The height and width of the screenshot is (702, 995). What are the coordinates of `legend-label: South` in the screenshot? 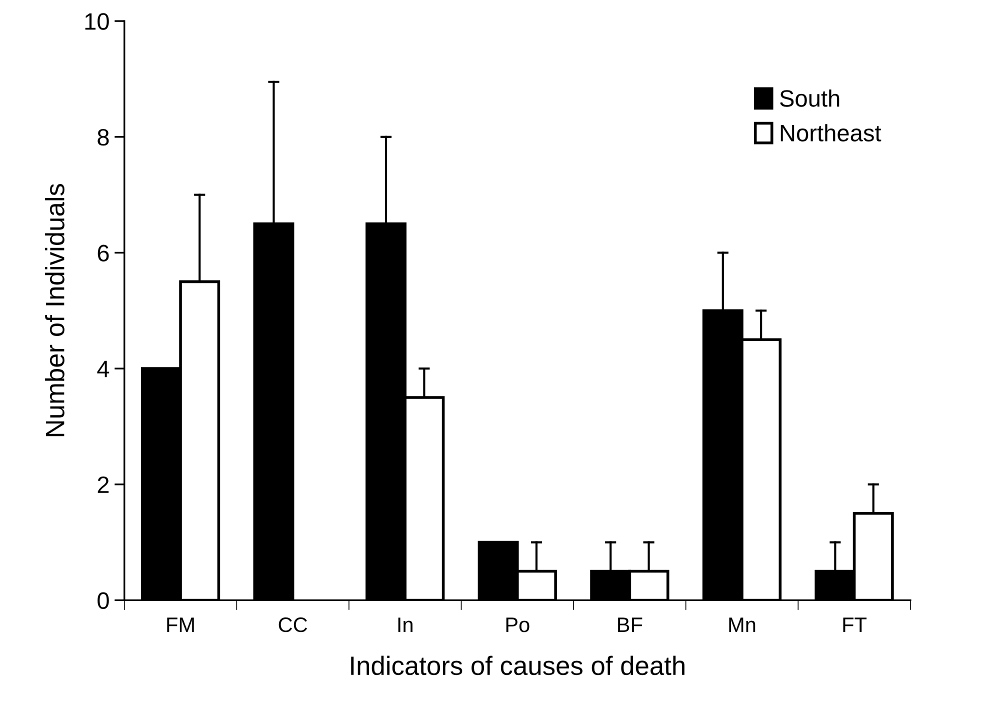 It's located at (810, 98).